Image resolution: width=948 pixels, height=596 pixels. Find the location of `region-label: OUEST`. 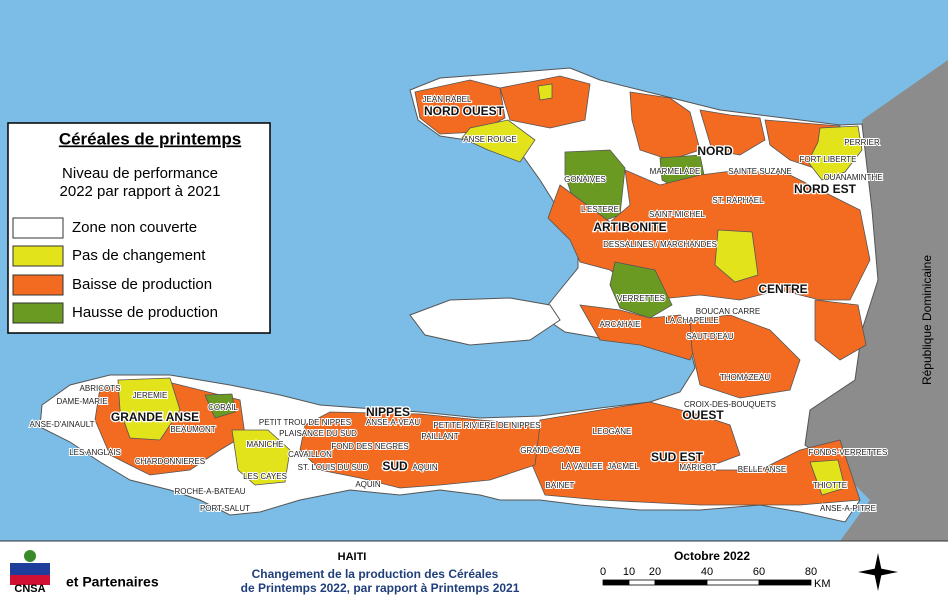

region-label: OUEST is located at coordinates (703, 415).